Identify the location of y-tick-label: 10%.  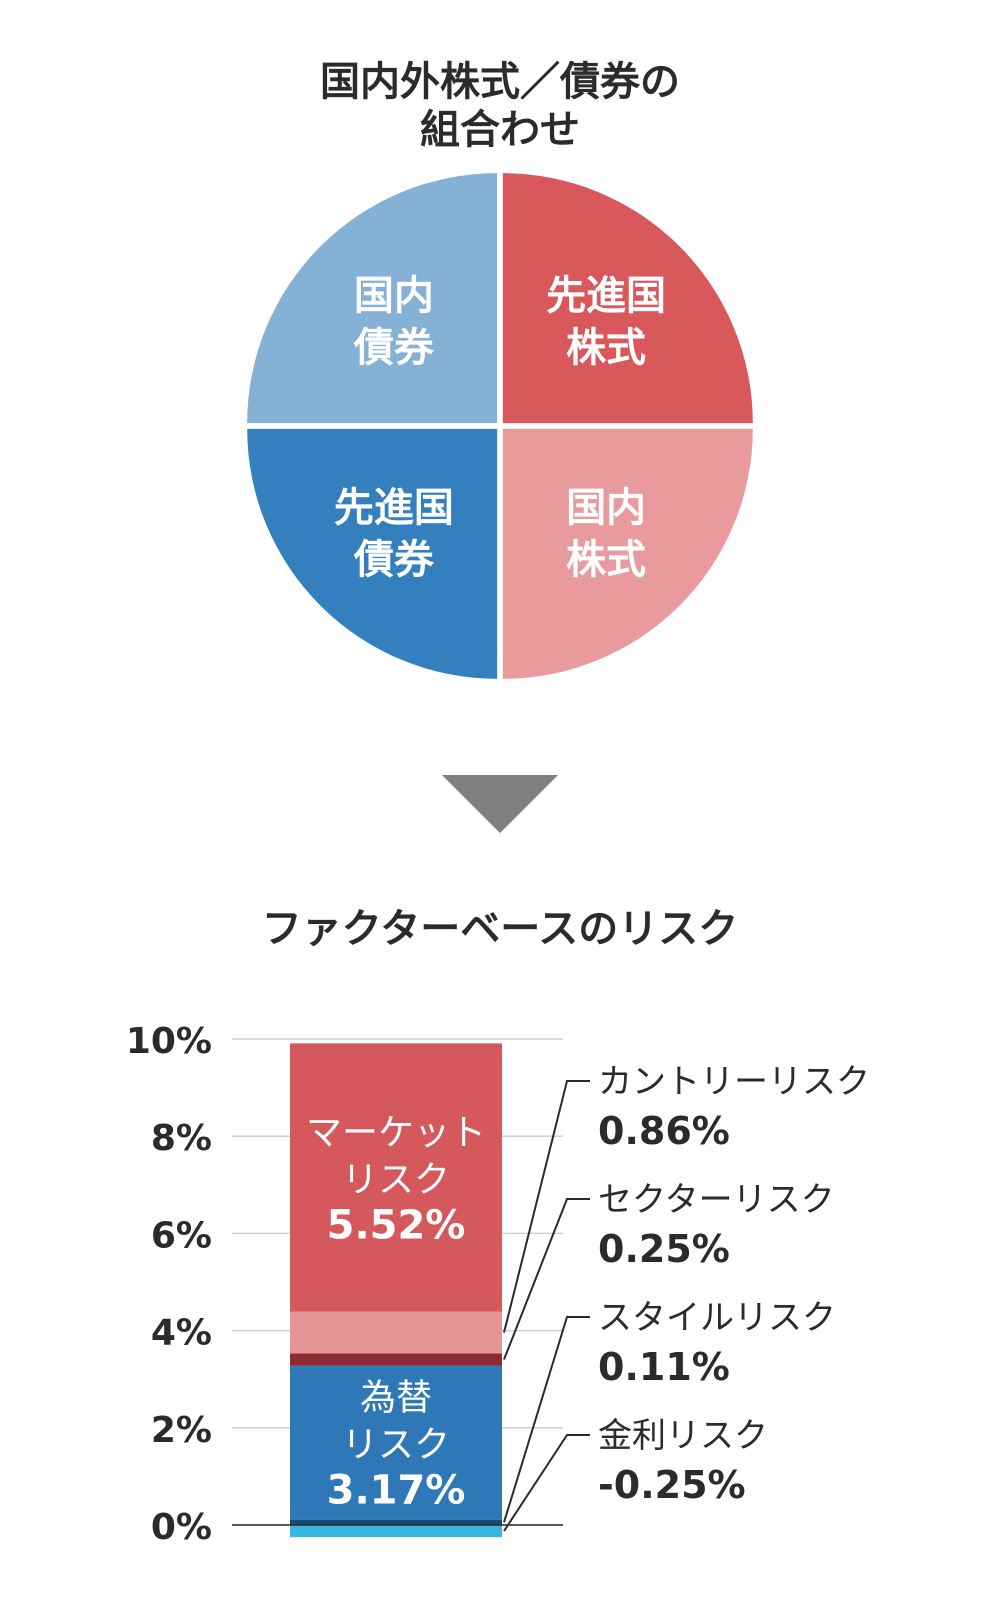
(169, 1041).